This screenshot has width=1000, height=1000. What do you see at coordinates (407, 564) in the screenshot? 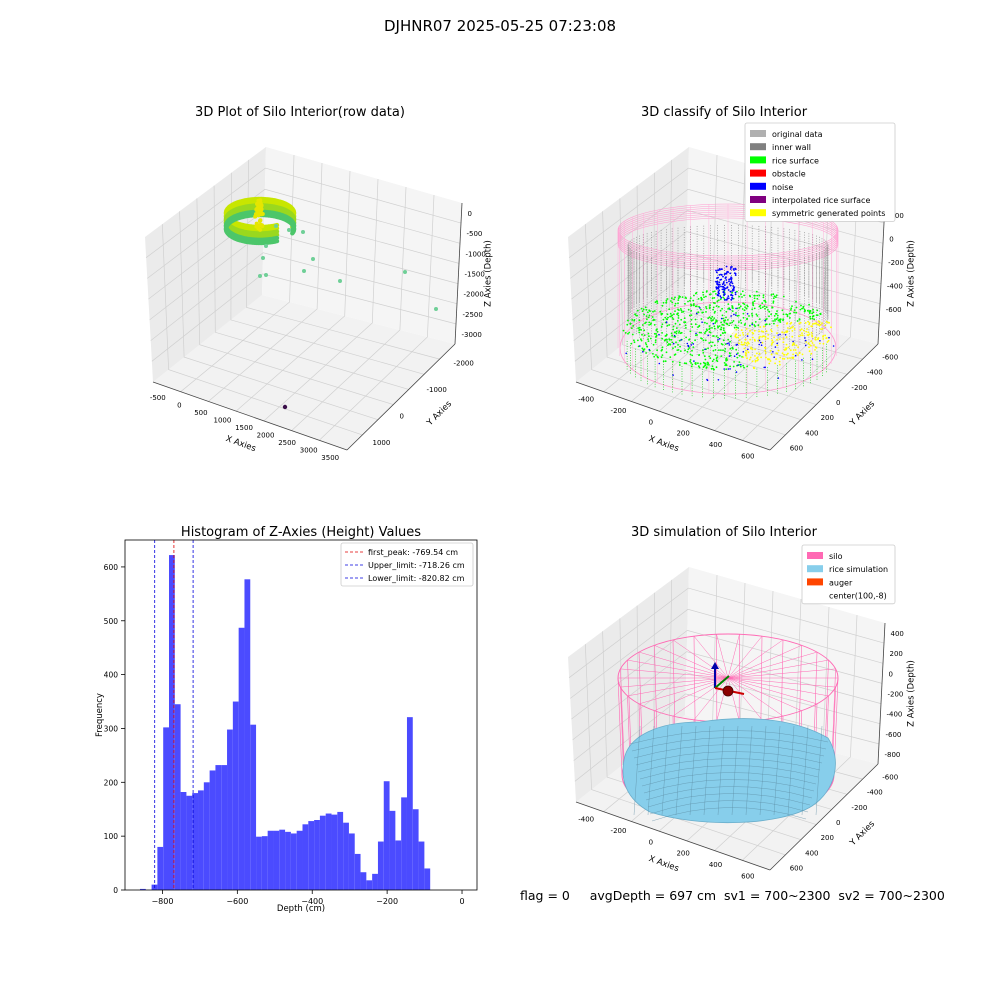
I see `hist-legend` at bounding box center [407, 564].